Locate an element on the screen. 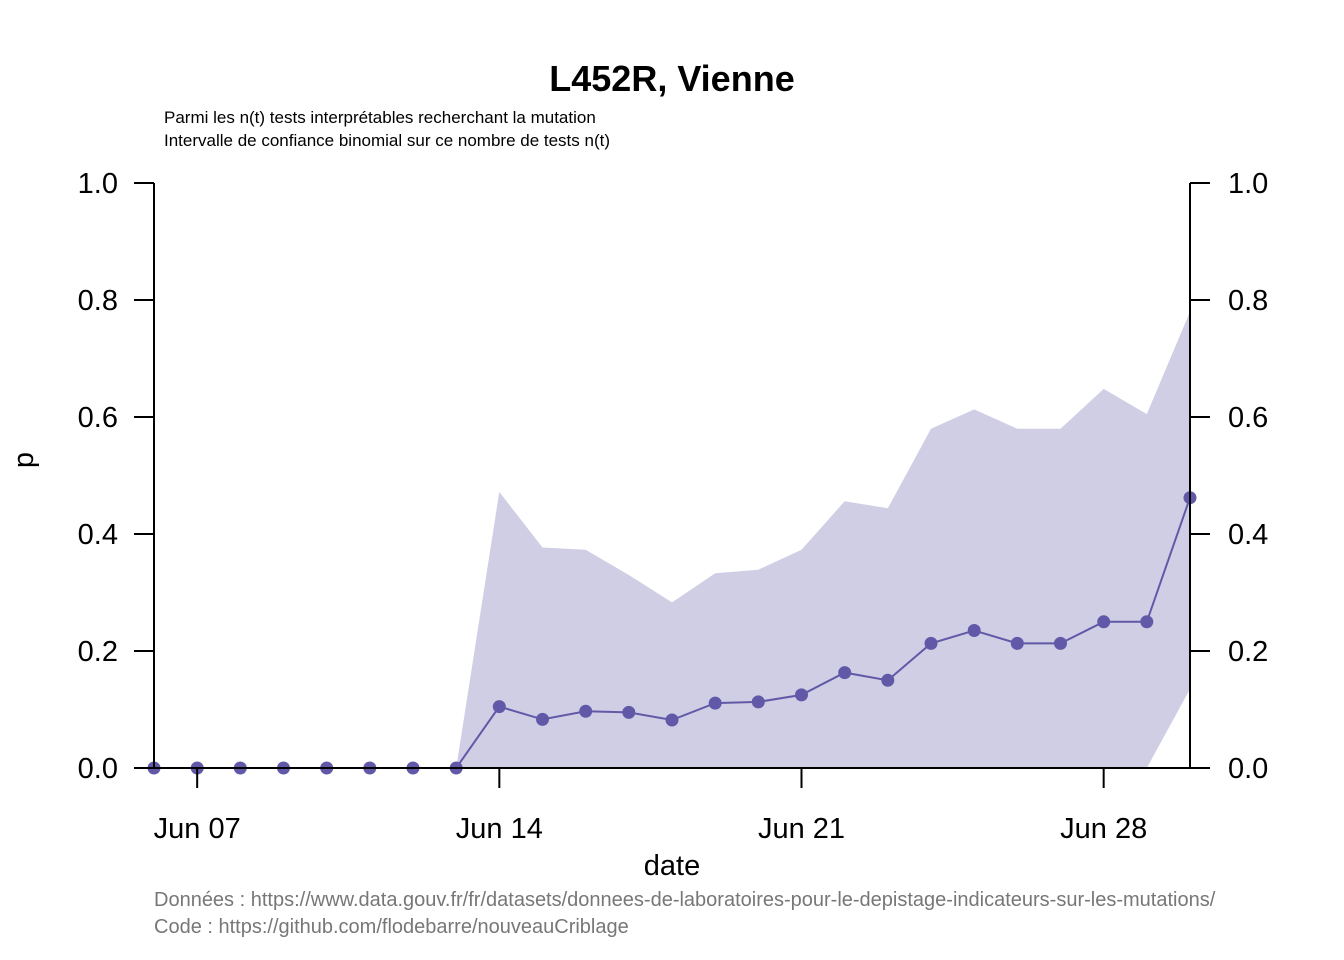 The height and width of the screenshot is (960, 1344). x-tick-label: Jun 28 is located at coordinates (1103, 829).